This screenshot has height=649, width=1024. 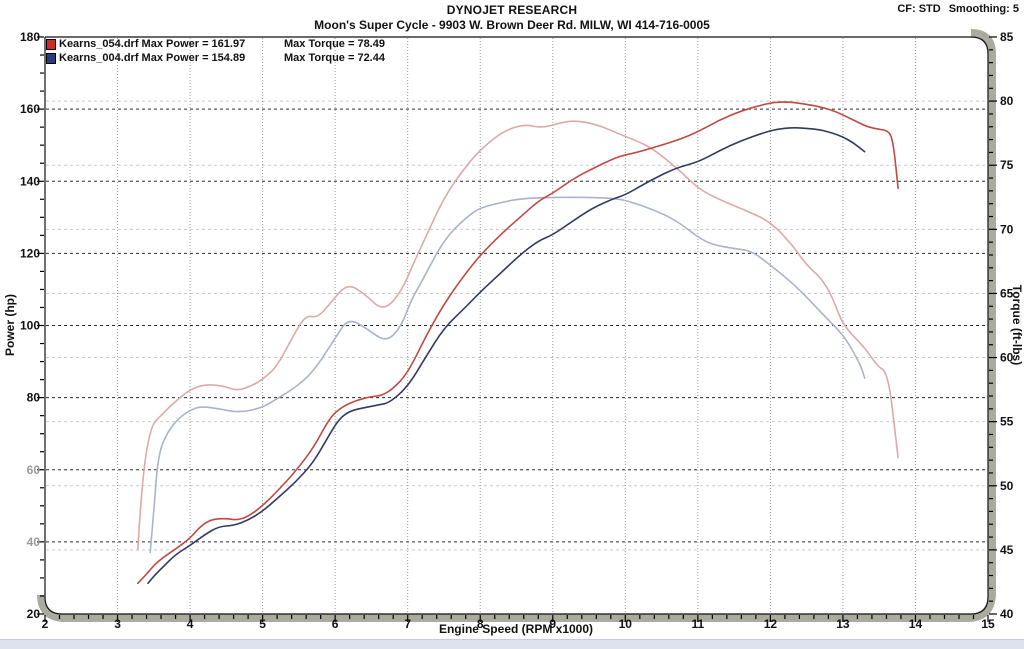 What do you see at coordinates (45, 624) in the screenshot?
I see `svg-text: 2` at bounding box center [45, 624].